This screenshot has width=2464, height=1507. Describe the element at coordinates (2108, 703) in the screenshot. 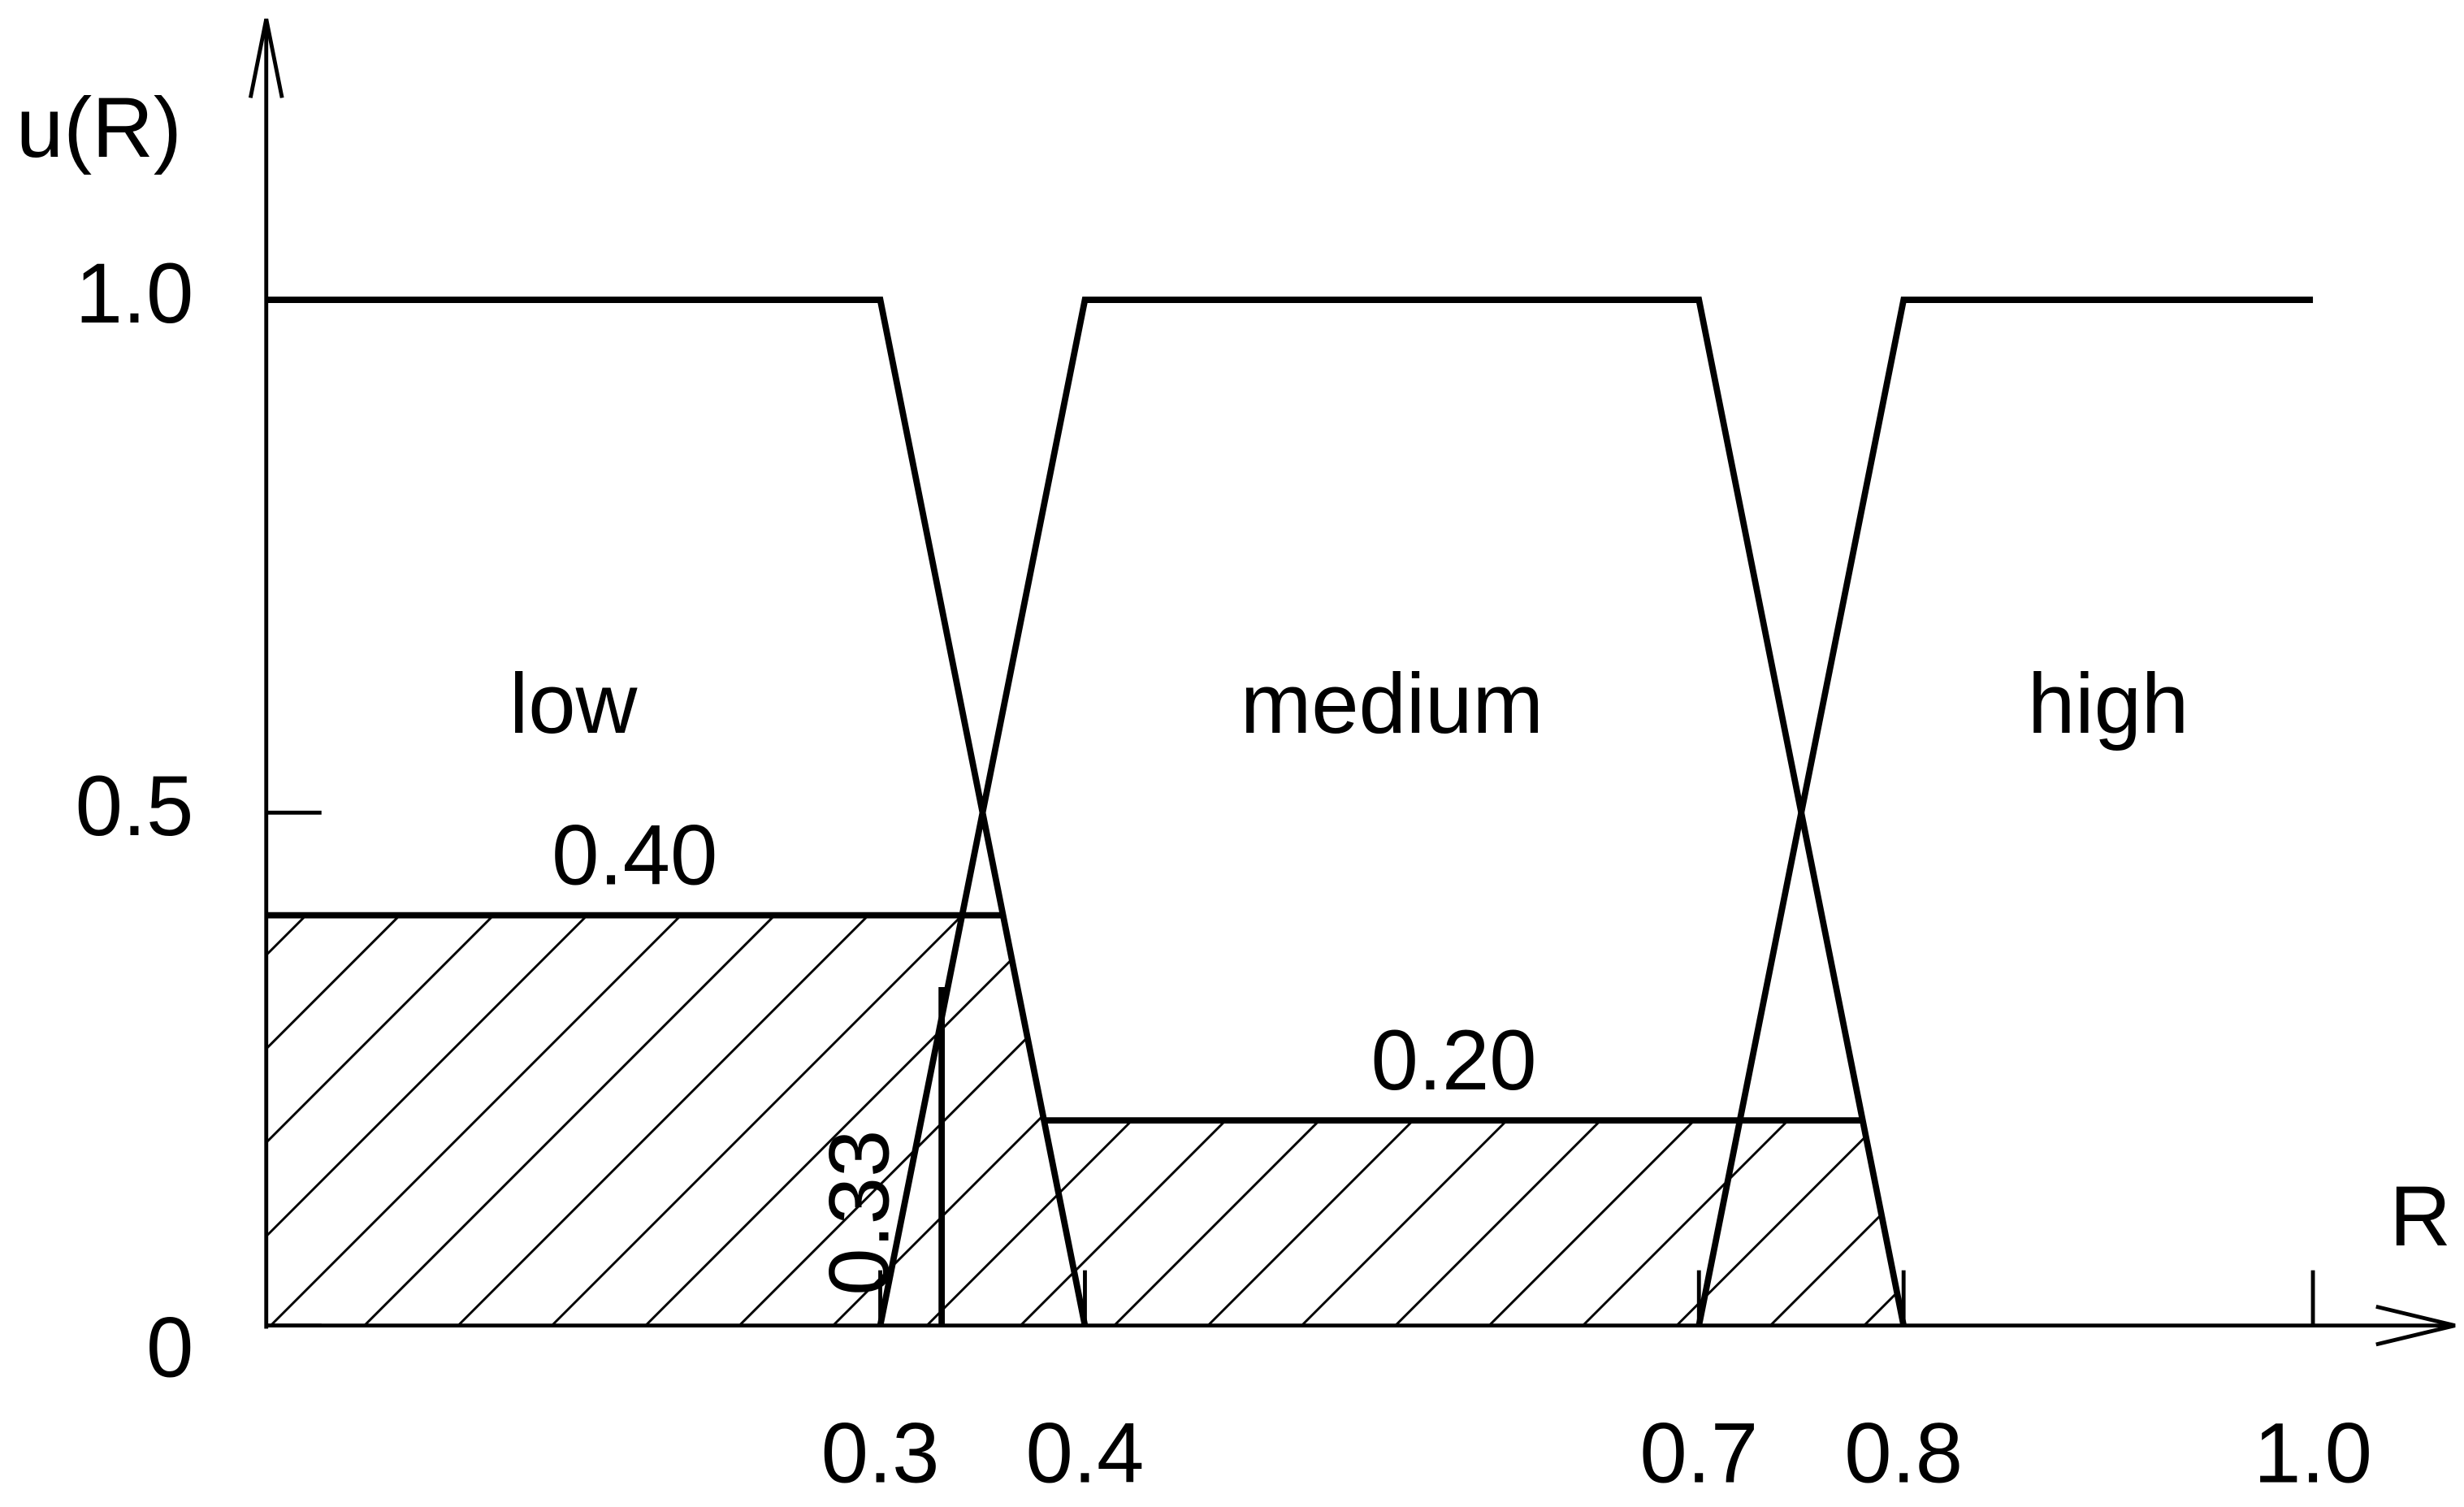

I see `series-label: high` at that location.